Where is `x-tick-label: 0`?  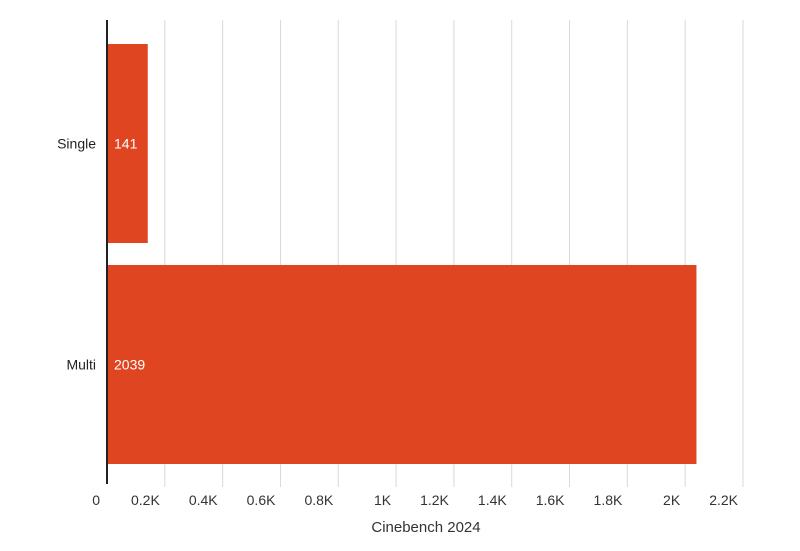
x-tick-label: 0 is located at coordinates (96, 500).